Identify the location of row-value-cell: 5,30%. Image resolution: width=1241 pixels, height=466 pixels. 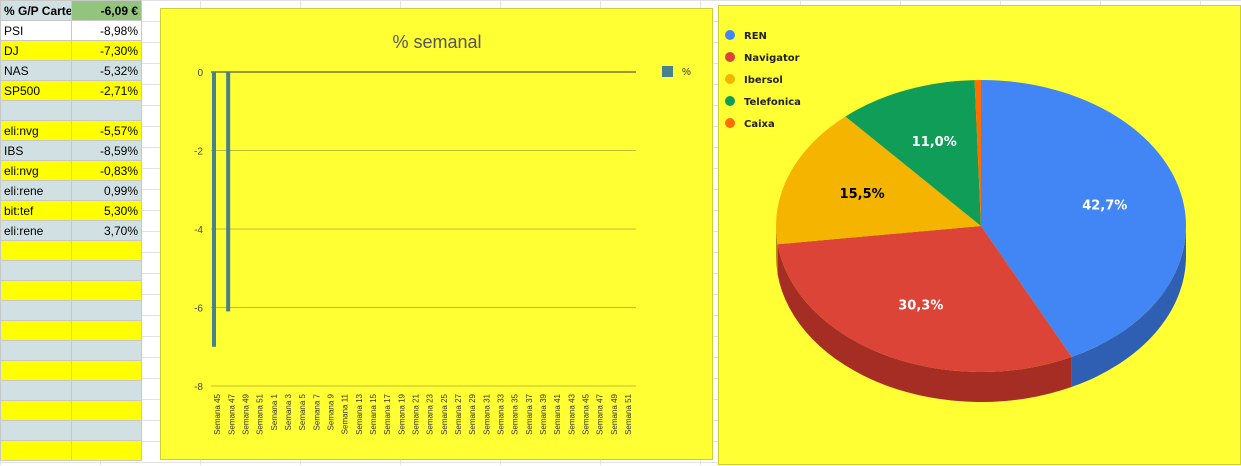
(106, 210).